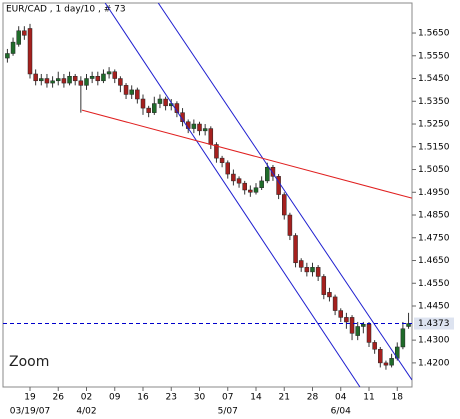  I want to click on x-sublabel: 6/04, so click(341, 412).